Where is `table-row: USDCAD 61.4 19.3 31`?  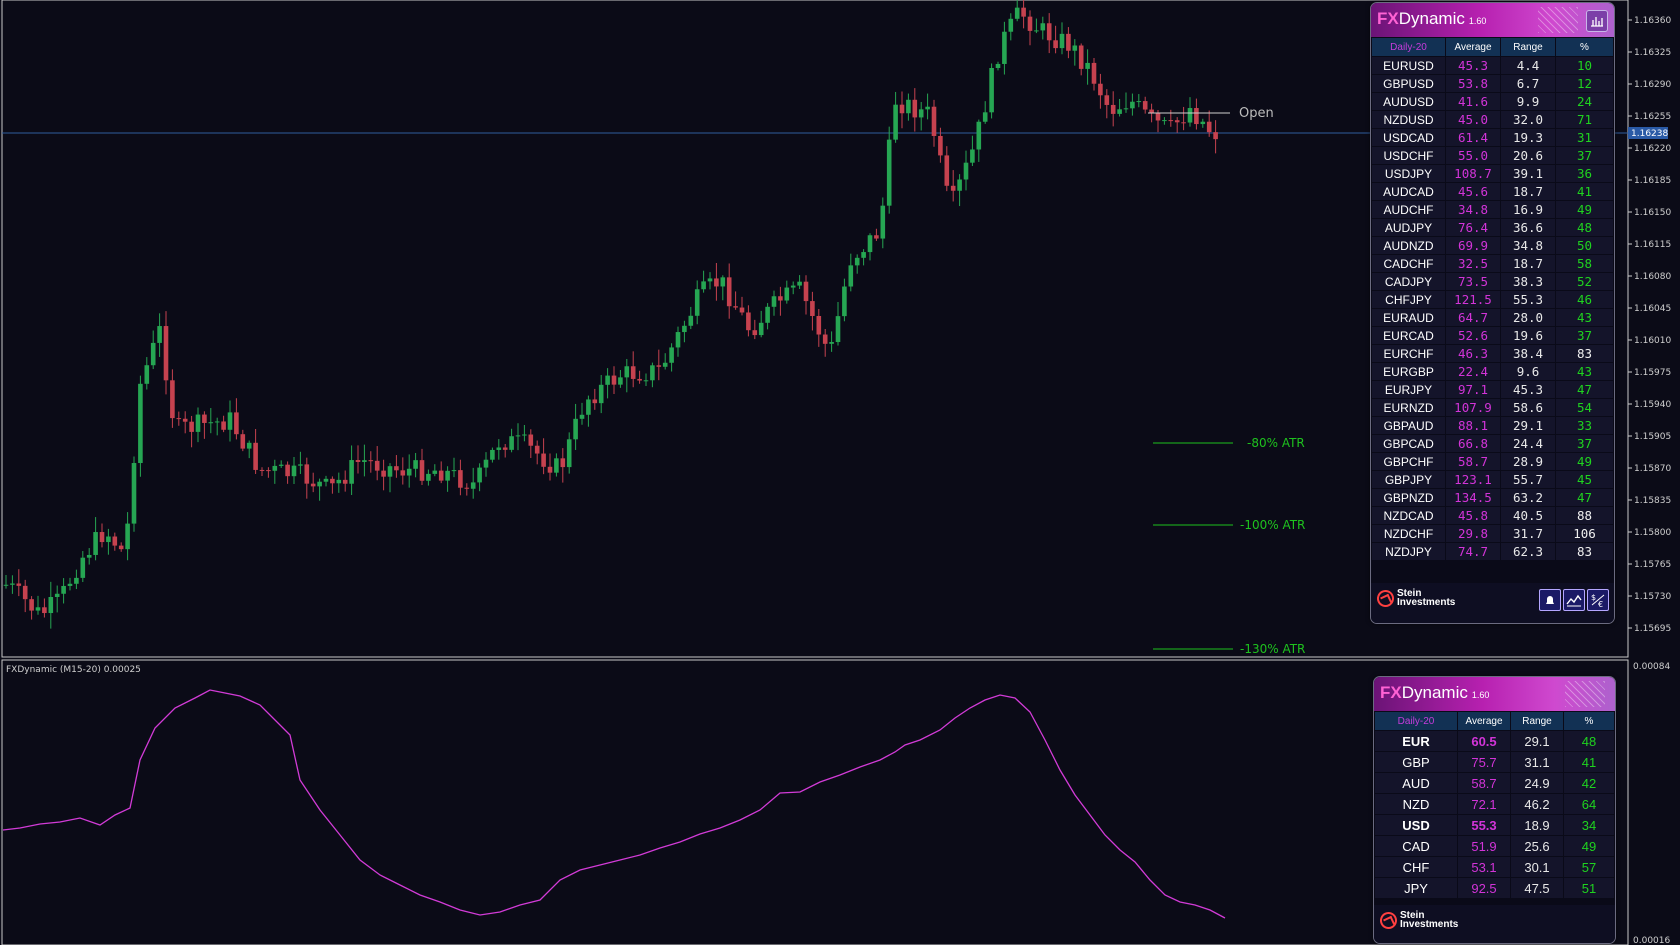
table-row: USDCAD 61.4 19.3 31 is located at coordinates (1492, 137).